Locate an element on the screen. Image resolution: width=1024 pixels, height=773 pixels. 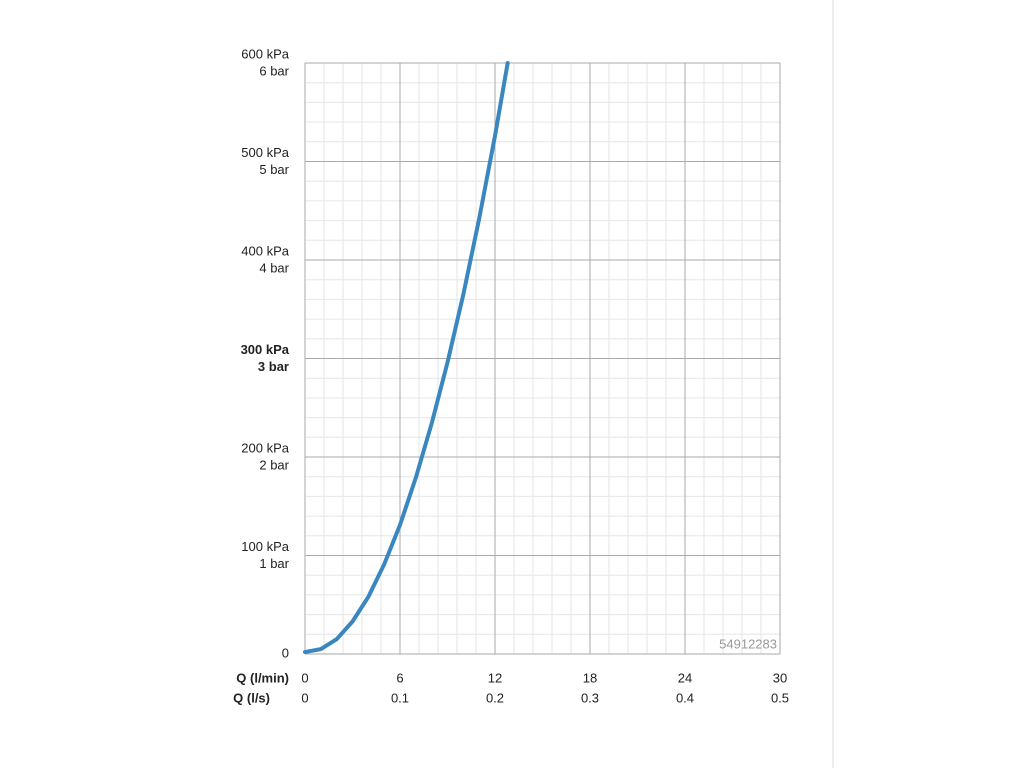
x2-tick-label: 0 is located at coordinates (304, 697).